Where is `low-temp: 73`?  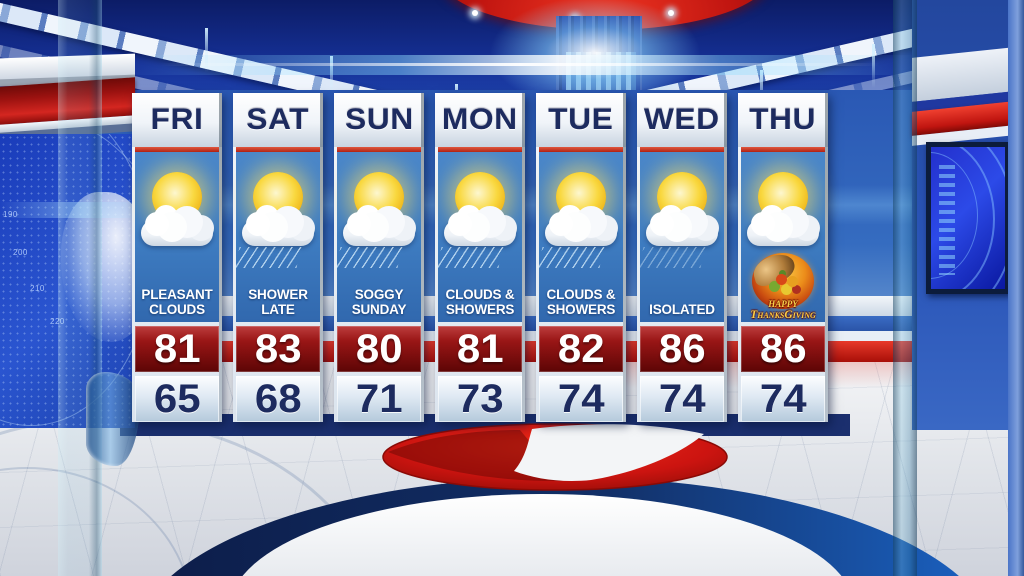 low-temp: 73 is located at coordinates (480, 399).